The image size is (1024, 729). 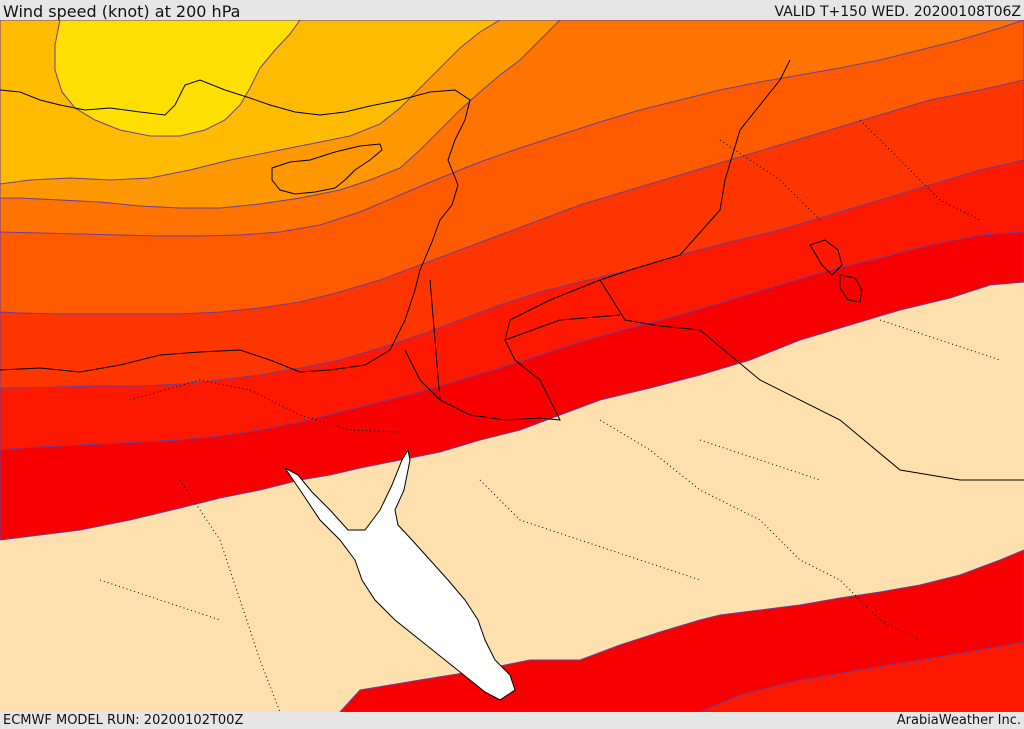 What do you see at coordinates (836, 271) in the screenshot?
I see `persian-gulf-coastline` at bounding box center [836, 271].